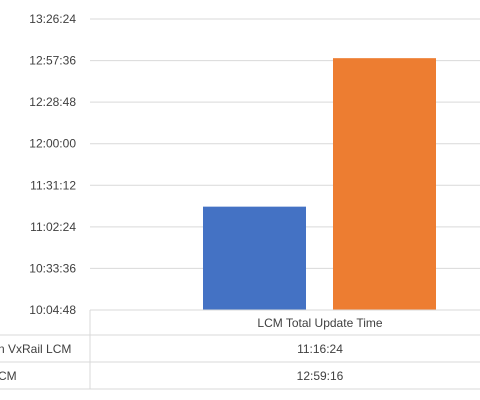 Image resolution: width=480 pixels, height=400 pixels. Describe the element at coordinates (52, 19) in the screenshot. I see `y-tick-label: 13:26:24` at that location.